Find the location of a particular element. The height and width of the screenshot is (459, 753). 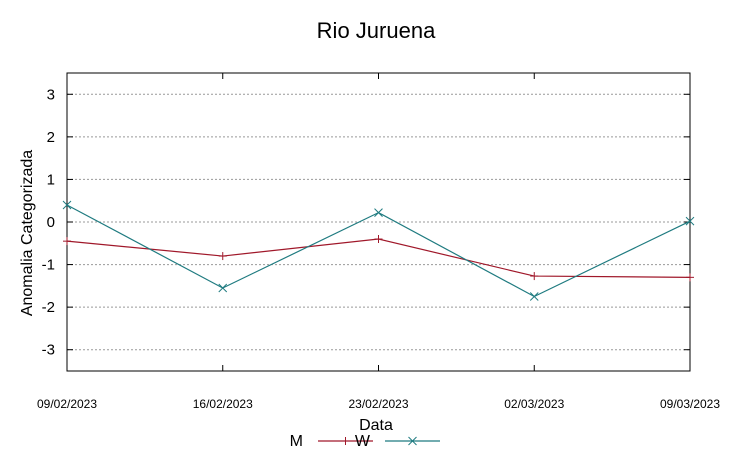

y-tick-label: -2 is located at coordinates (48, 307).